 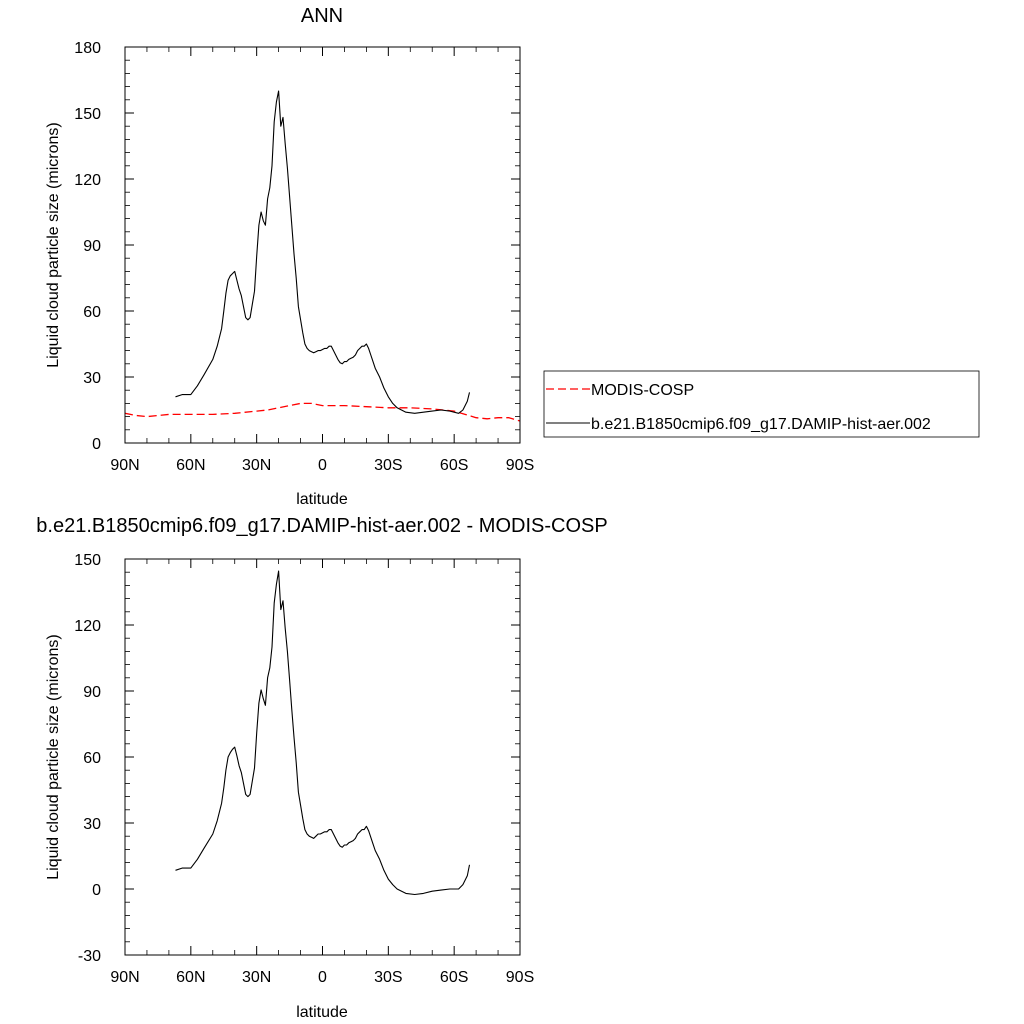 What do you see at coordinates (642, 390) in the screenshot?
I see `legend-label-modis: MODIS-COSP` at bounding box center [642, 390].